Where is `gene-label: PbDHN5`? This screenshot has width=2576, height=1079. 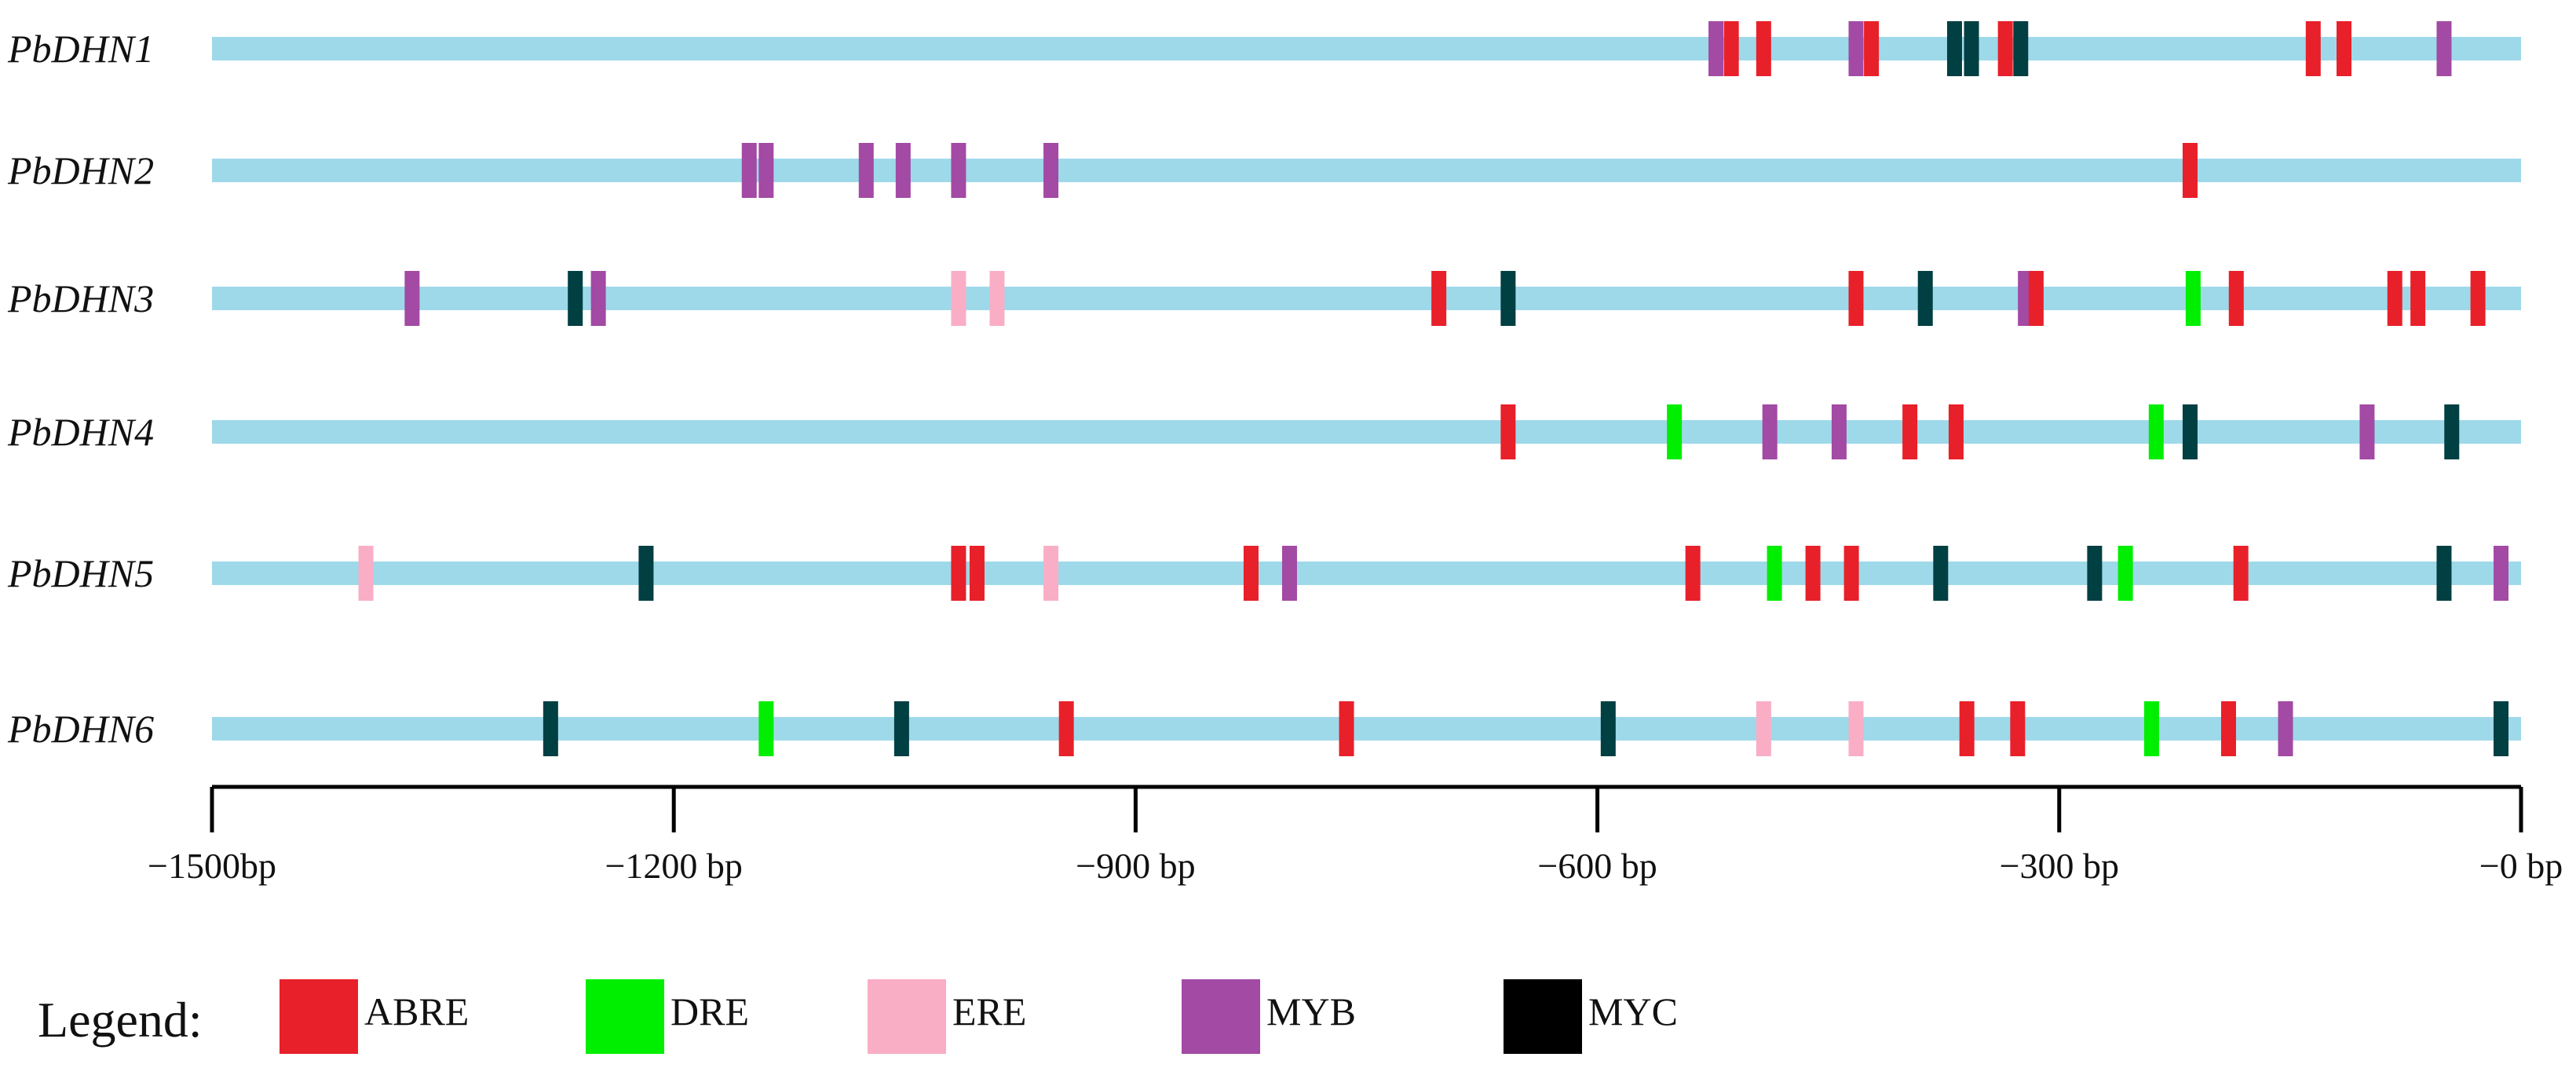
gene-label: PbDHN5 is located at coordinates (80, 573).